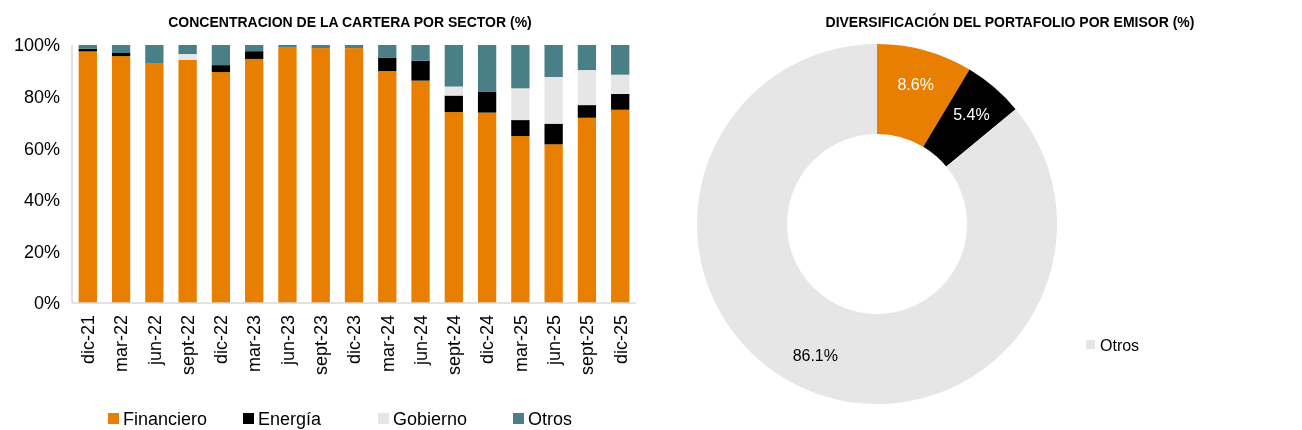  I want to click on y-tick-label: 0%, so click(46, 303).